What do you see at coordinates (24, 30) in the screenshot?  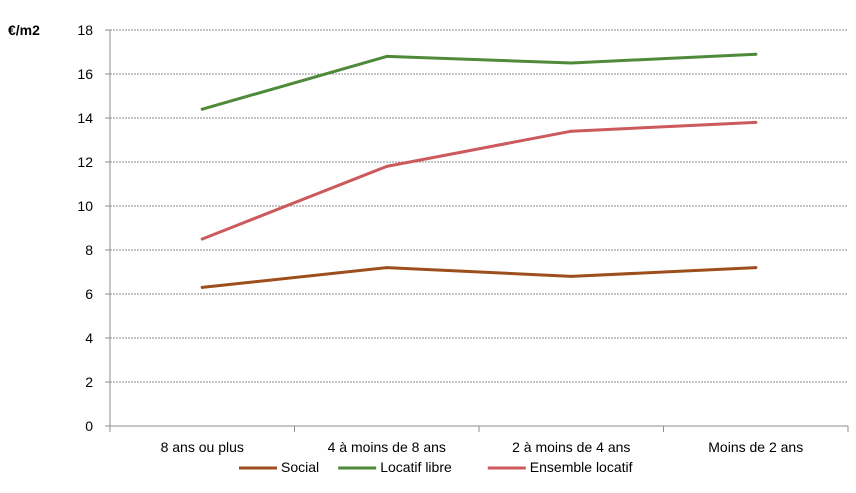 I see `y-axis-unit-label: €/m2` at bounding box center [24, 30].